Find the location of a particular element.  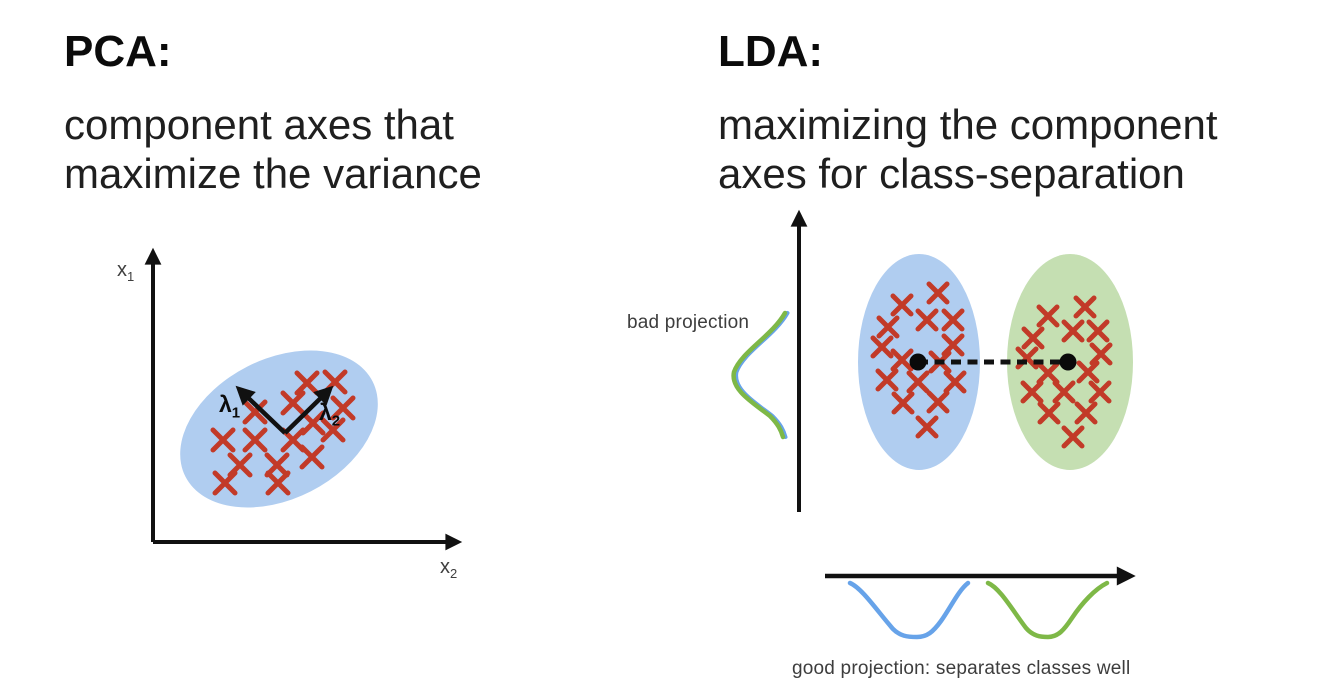

bad-projection-curve-green is located at coordinates (759, 375).